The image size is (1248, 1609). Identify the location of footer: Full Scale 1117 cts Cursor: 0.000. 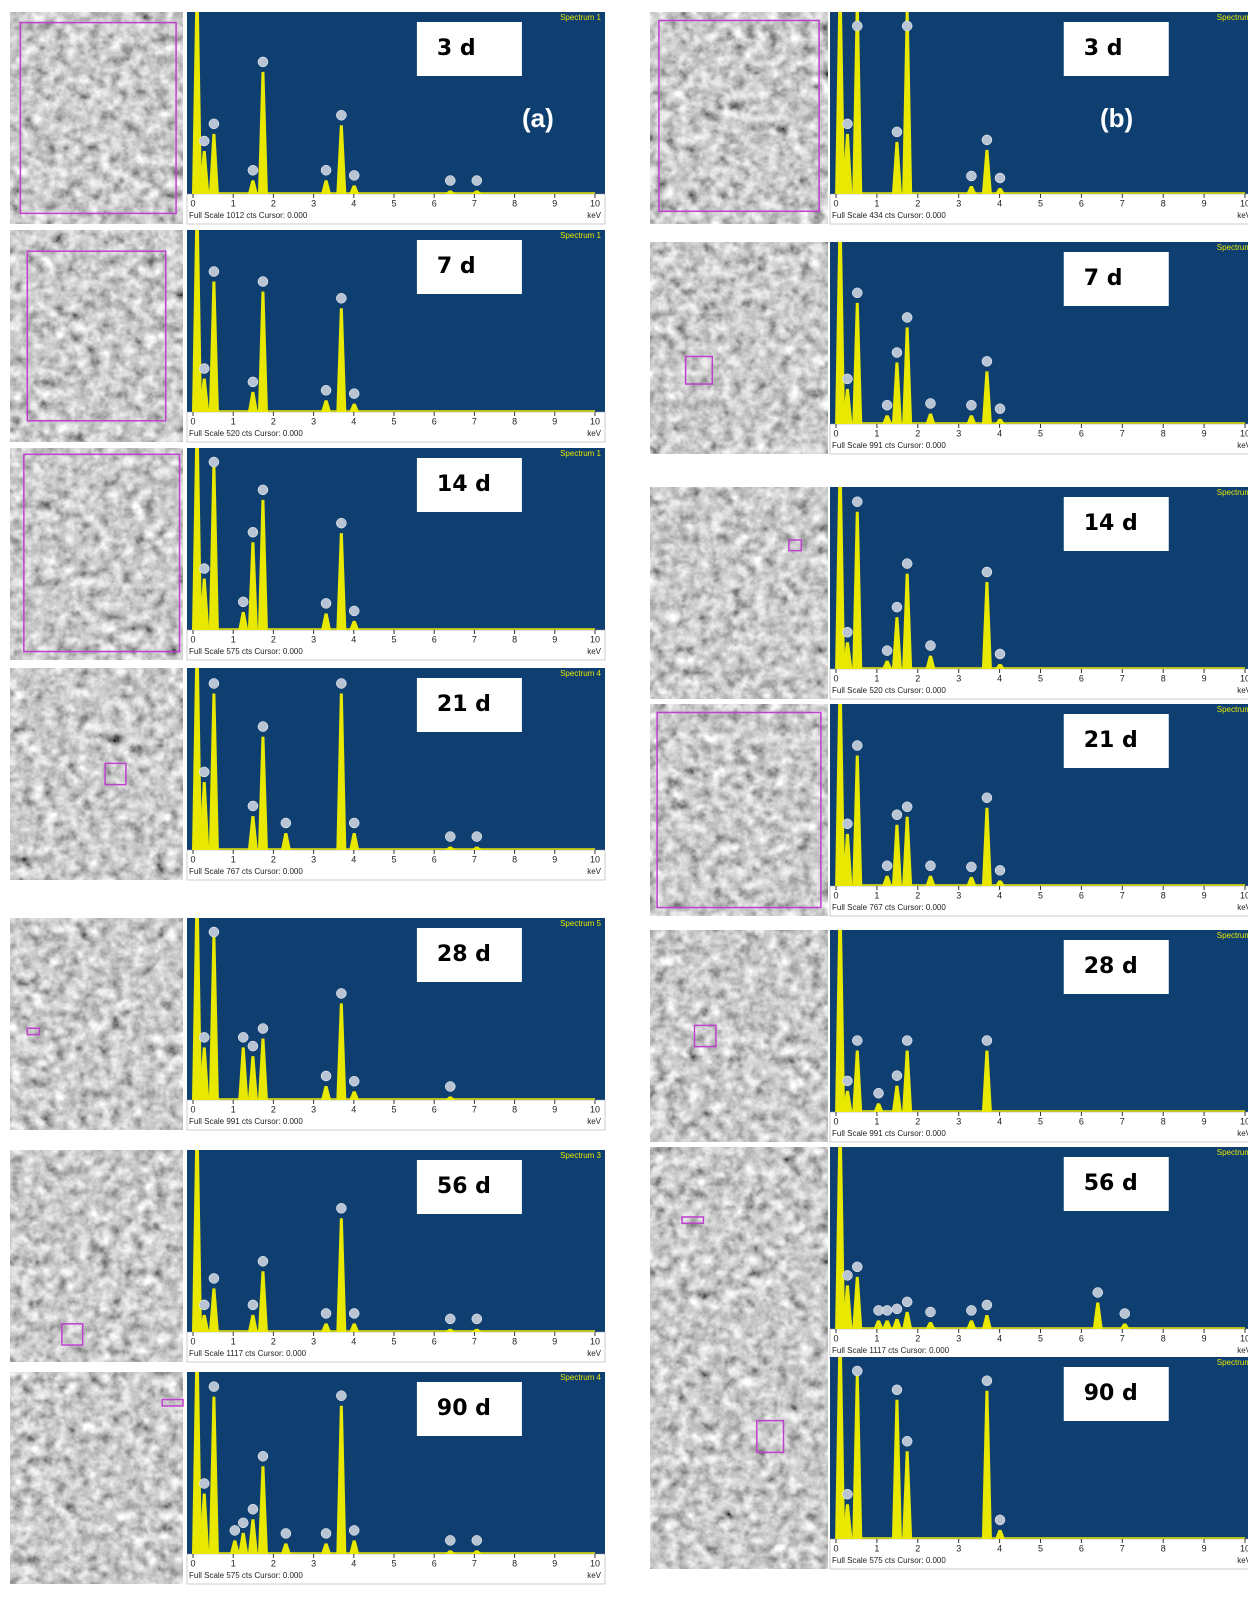
(891, 1350).